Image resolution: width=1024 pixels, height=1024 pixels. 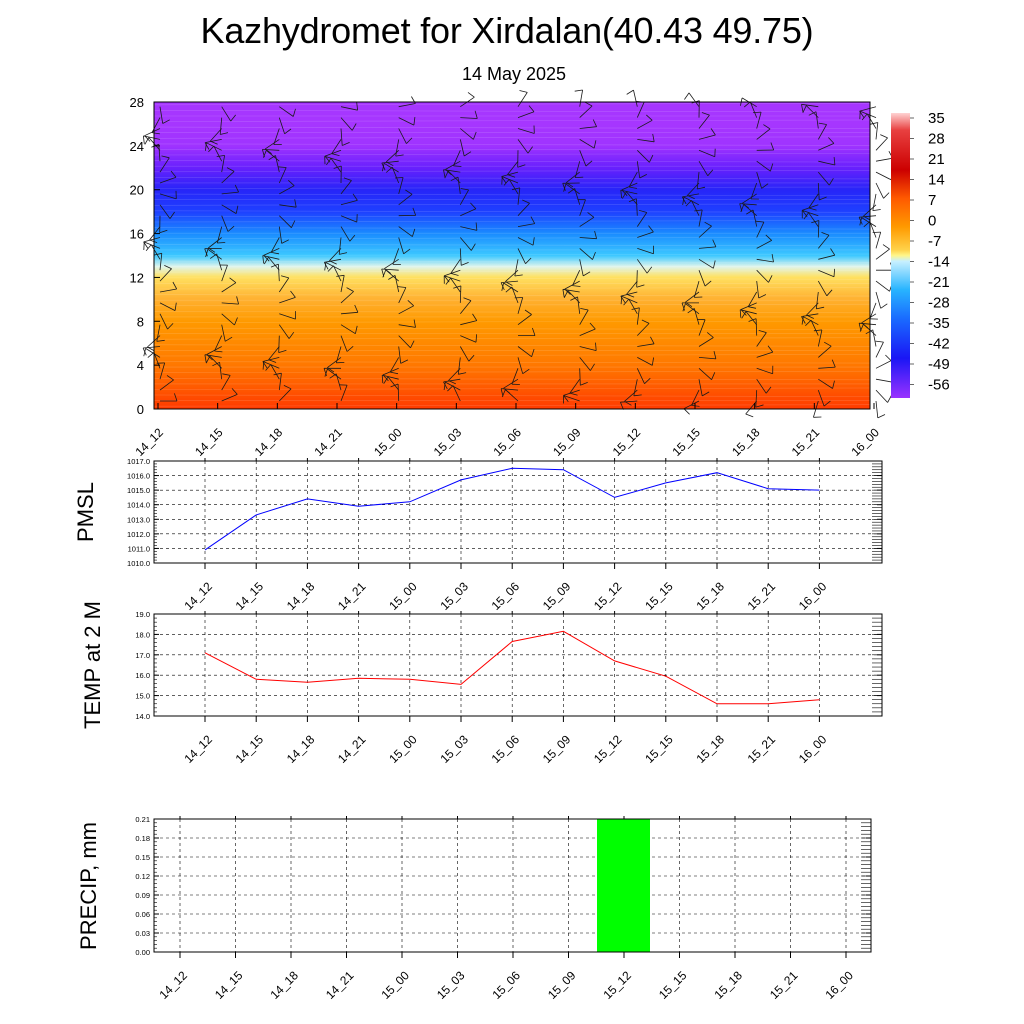 What do you see at coordinates (142, 614) in the screenshot?
I see `y-tick-label: 19.0` at bounding box center [142, 614].